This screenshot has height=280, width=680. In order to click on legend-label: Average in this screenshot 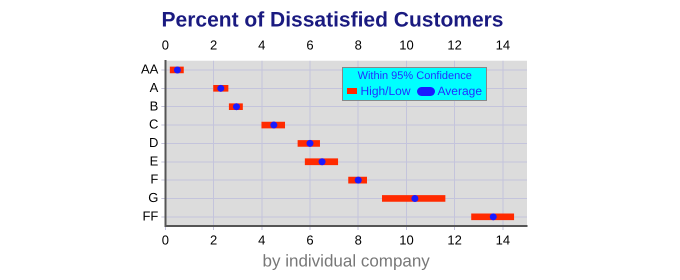, I will do `click(460, 91)`.